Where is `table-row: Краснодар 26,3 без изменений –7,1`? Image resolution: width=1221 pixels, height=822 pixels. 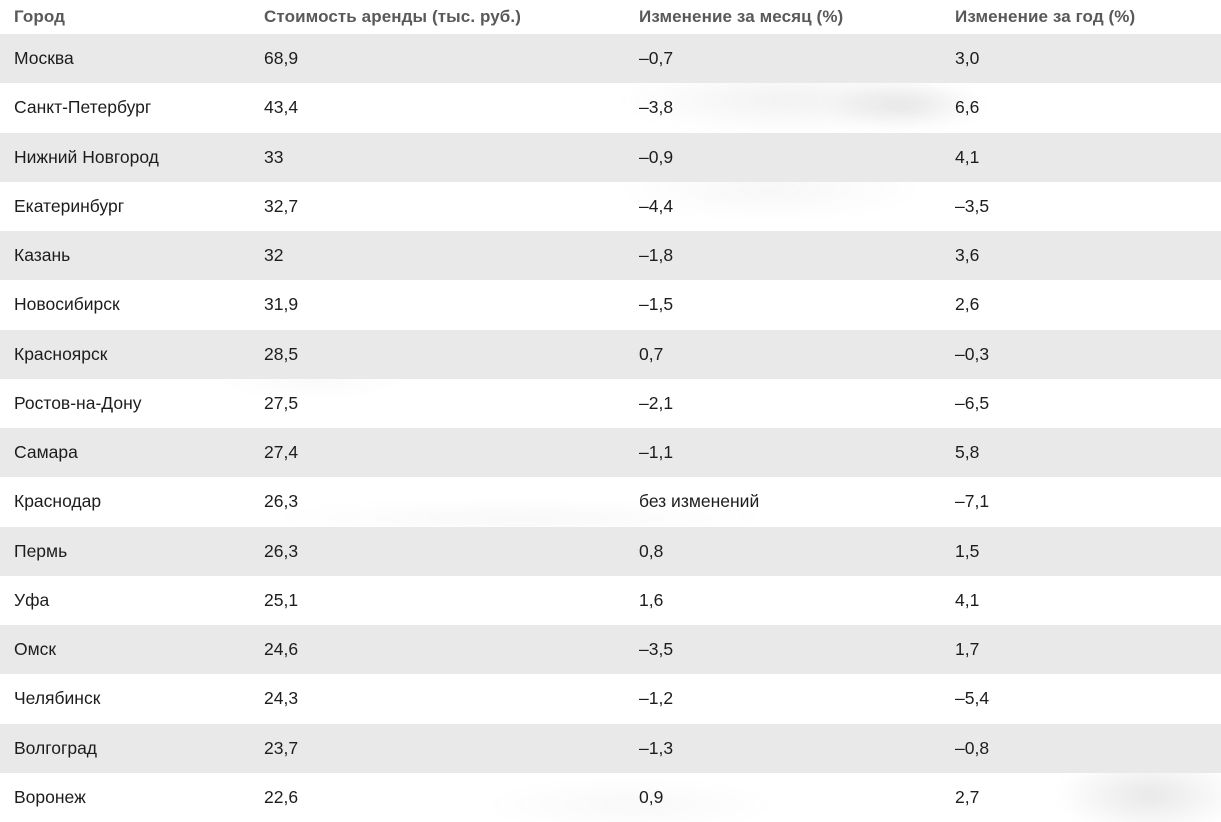 table-row: Краснодар 26,3 без изменений –7,1 is located at coordinates (610, 501).